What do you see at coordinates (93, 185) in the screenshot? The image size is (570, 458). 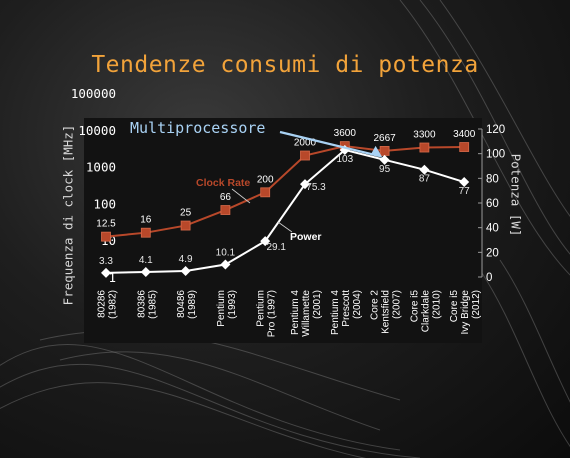 I see `left-axis-ticks: 110100100010000100000` at bounding box center [93, 185].